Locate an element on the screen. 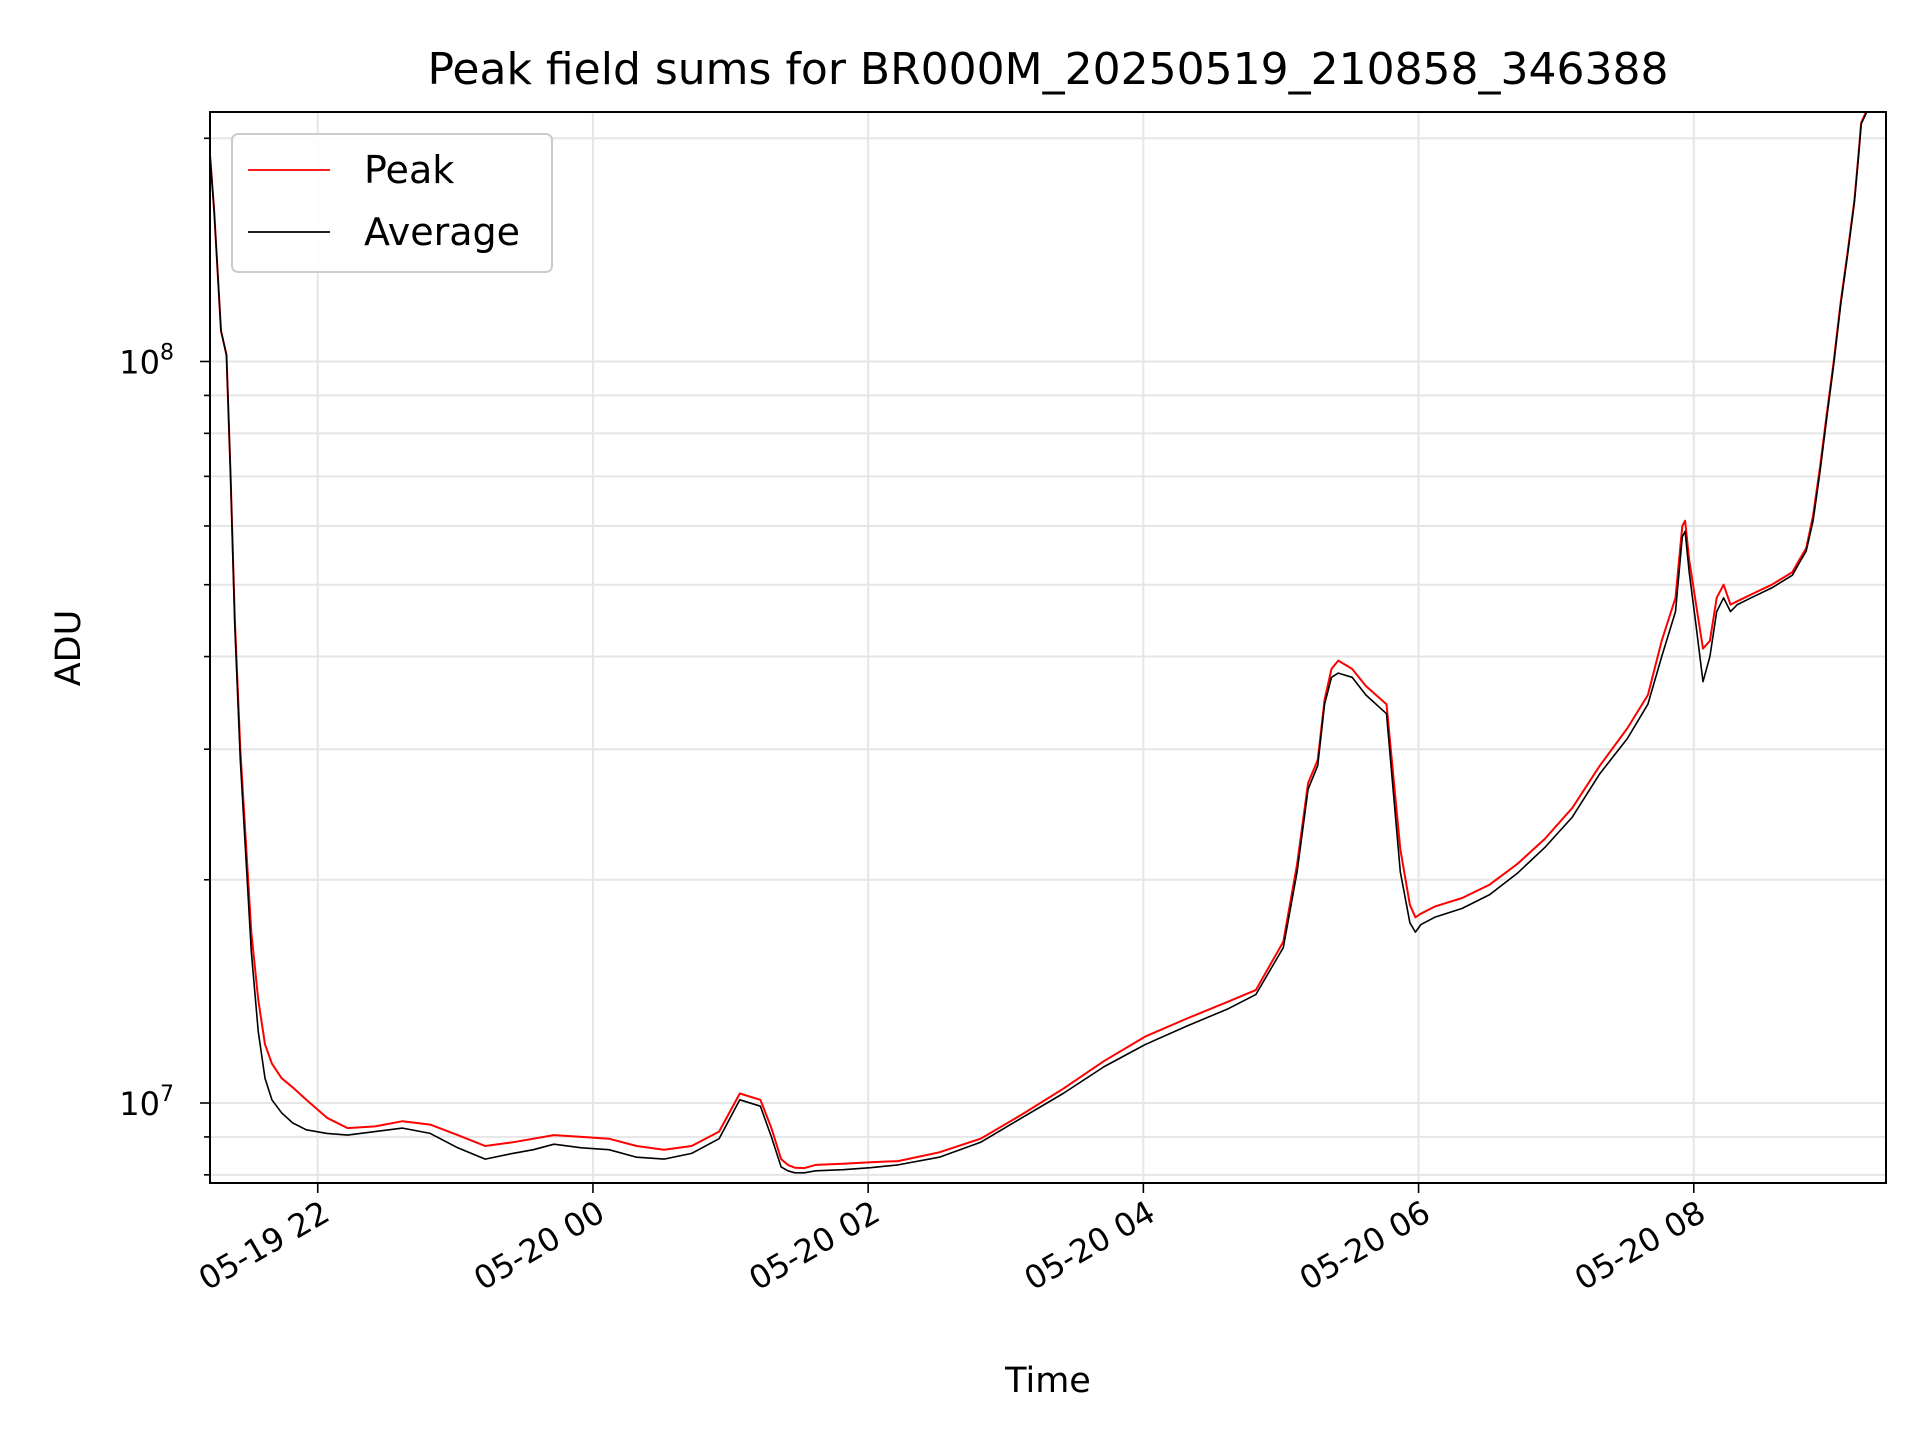  legend-label-average: Average is located at coordinates (442, 232).